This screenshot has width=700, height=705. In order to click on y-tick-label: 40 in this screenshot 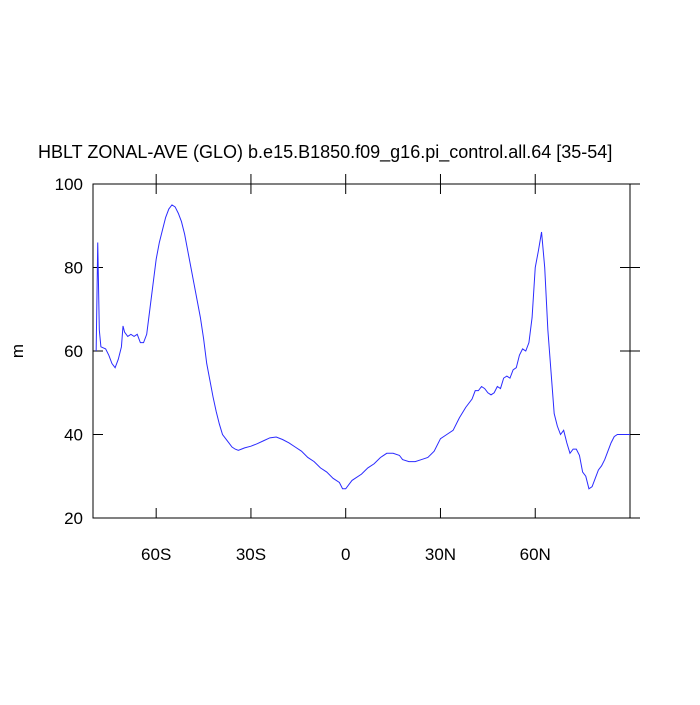, I will do `click(73, 435)`.